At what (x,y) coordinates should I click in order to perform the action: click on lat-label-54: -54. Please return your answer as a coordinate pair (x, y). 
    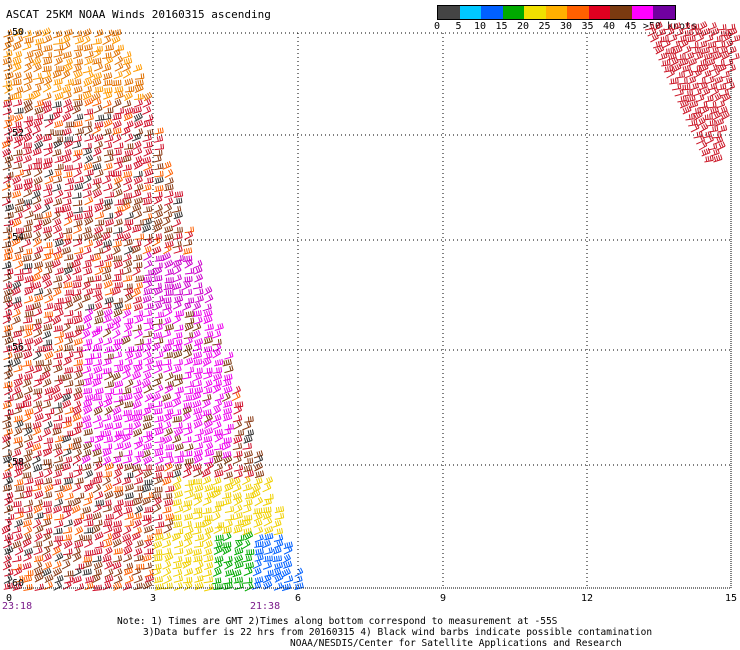
    Looking at the image, I should click on (15, 237).